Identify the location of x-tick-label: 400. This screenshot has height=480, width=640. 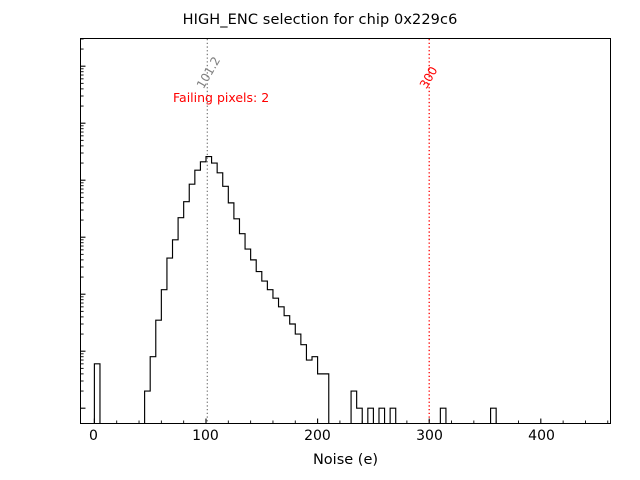
(541, 436).